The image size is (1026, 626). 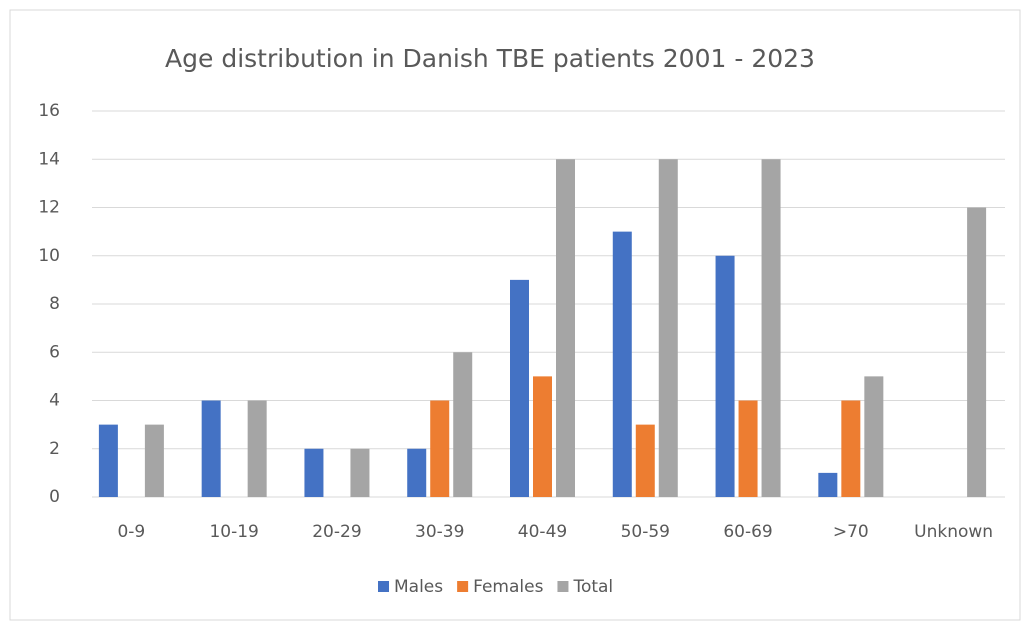 I want to click on legend-label: Total, so click(x=592, y=587).